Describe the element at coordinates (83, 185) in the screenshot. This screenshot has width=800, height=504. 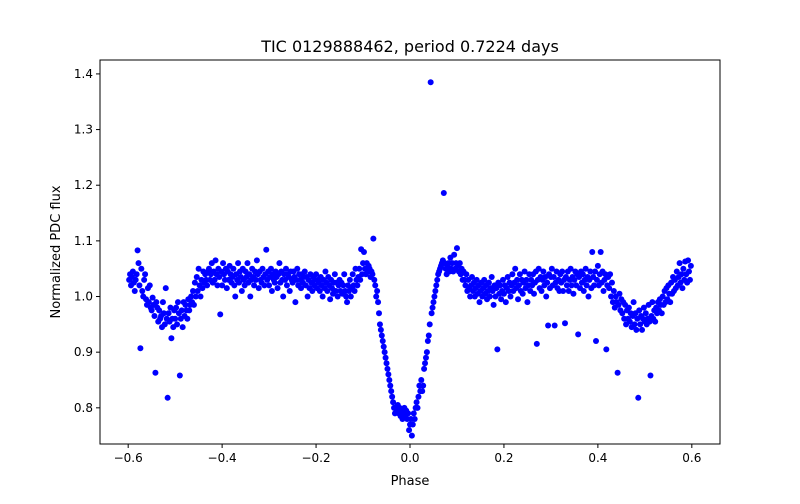
I see `y-tick-label: 1.2` at that location.